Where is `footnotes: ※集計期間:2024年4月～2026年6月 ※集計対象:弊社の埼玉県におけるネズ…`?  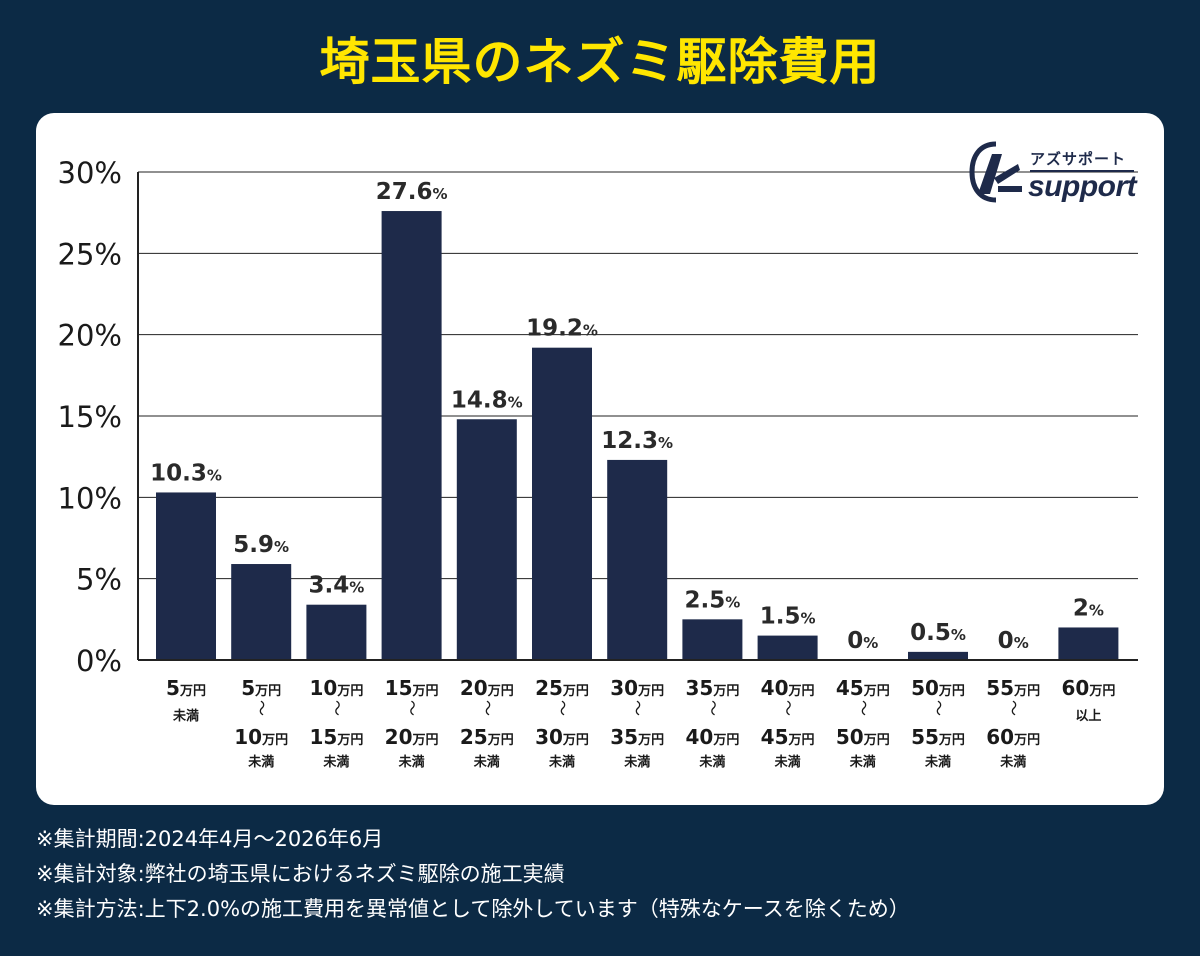 footnotes: ※集計期間:2024年4月～2026年6月 ※集計対象:弊社の埼玉県におけるネズ… is located at coordinates (473, 874).